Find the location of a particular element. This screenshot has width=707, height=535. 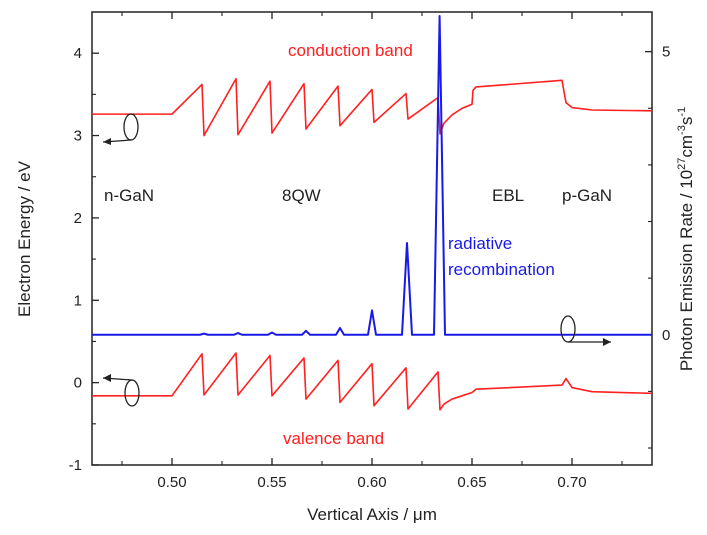

y-axis-left-title: Electron Energy / eV is located at coordinates (24, 238).